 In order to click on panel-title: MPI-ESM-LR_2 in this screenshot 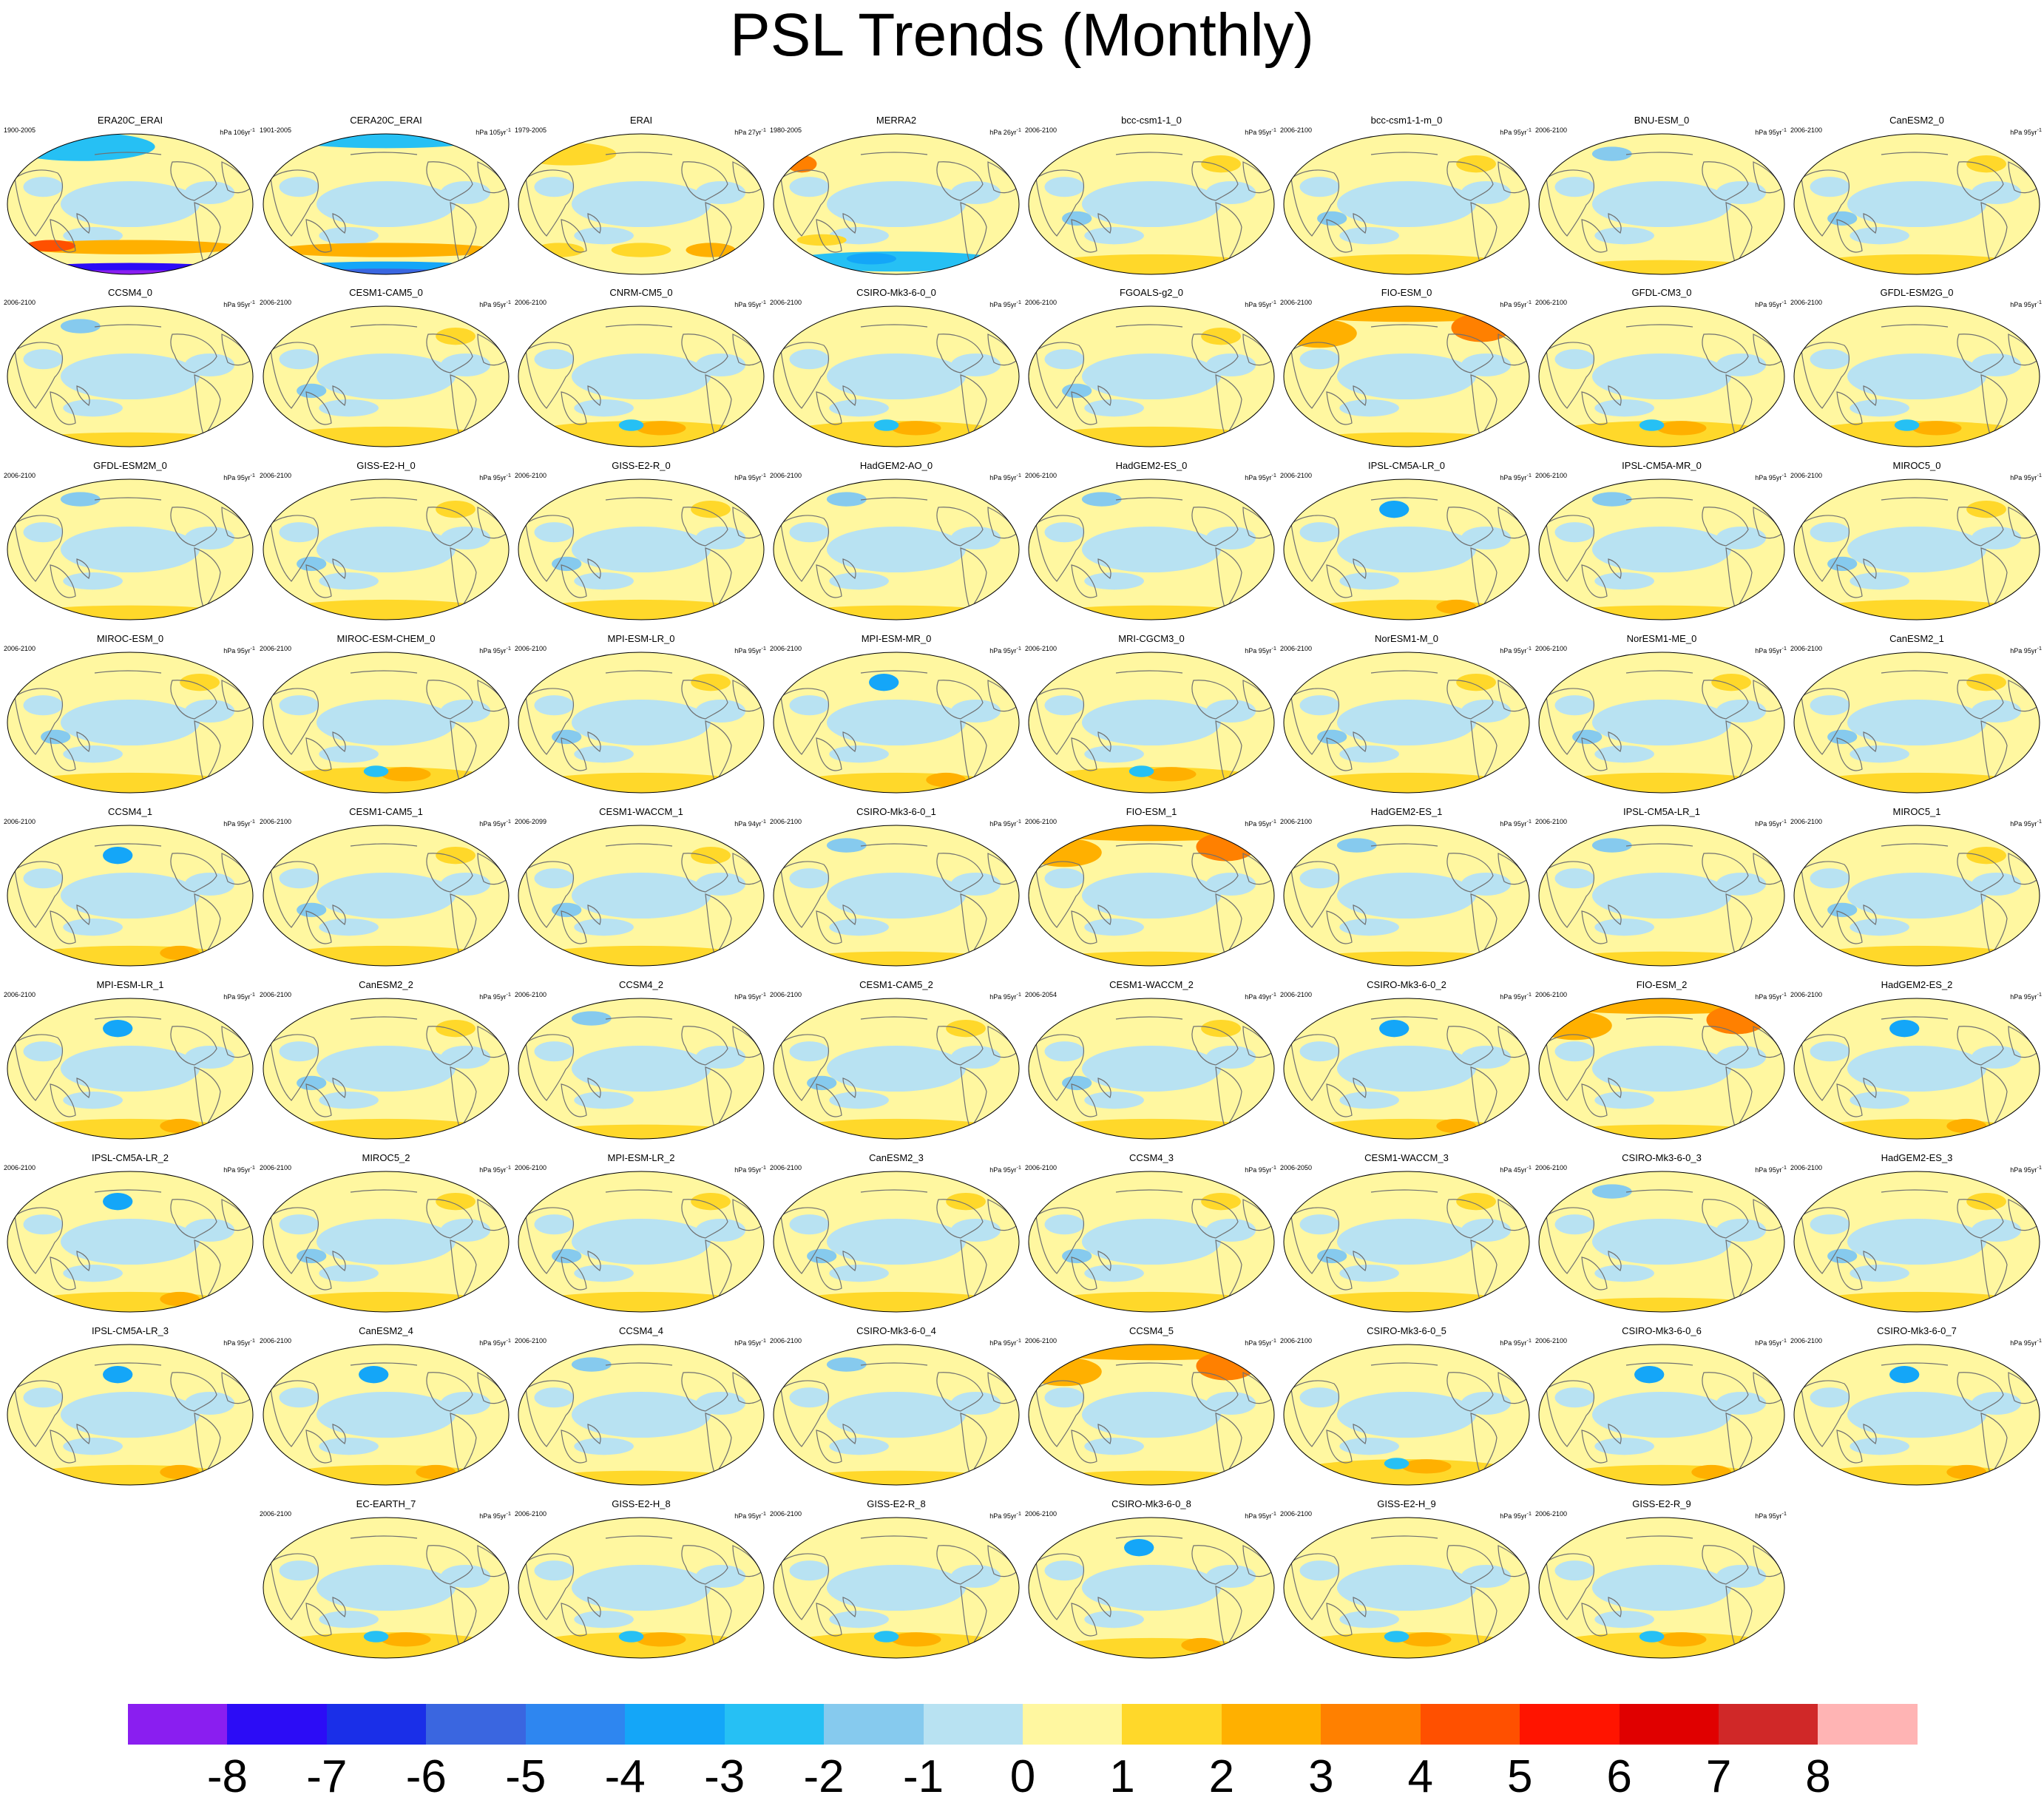, I will do `click(641, 1157)`.